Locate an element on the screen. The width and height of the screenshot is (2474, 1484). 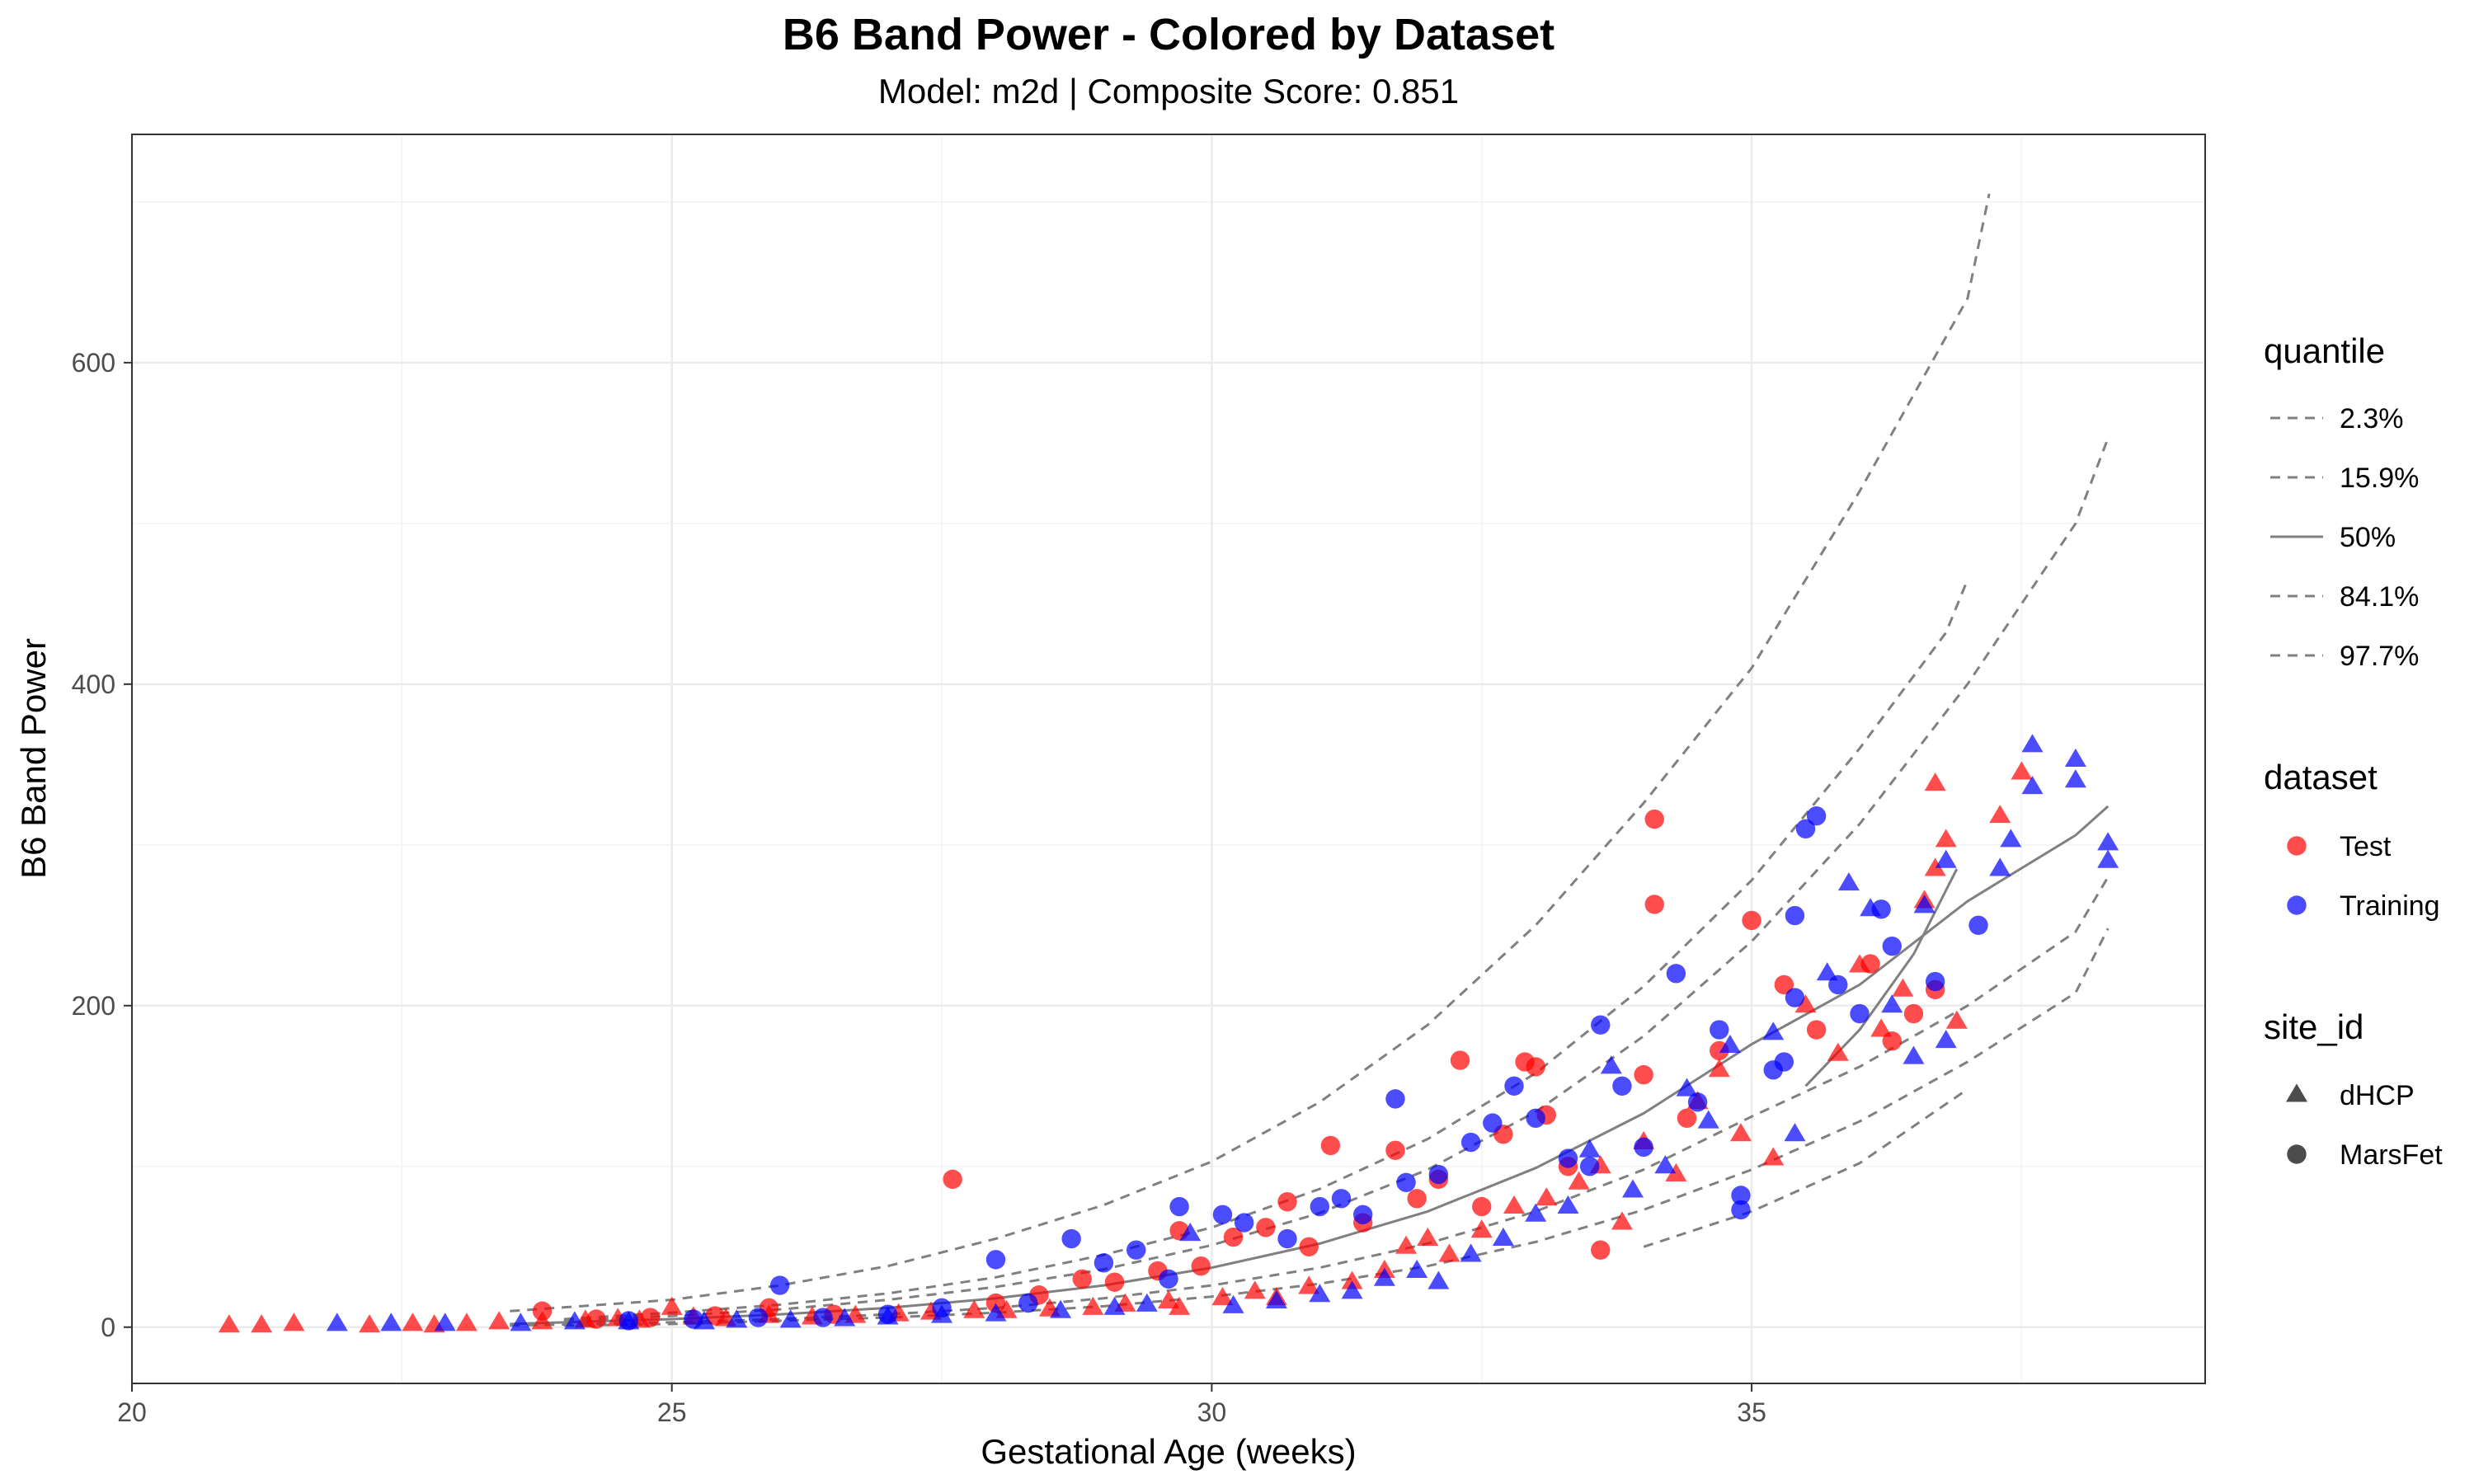
legend-label: 2.3% is located at coordinates (2372, 418).